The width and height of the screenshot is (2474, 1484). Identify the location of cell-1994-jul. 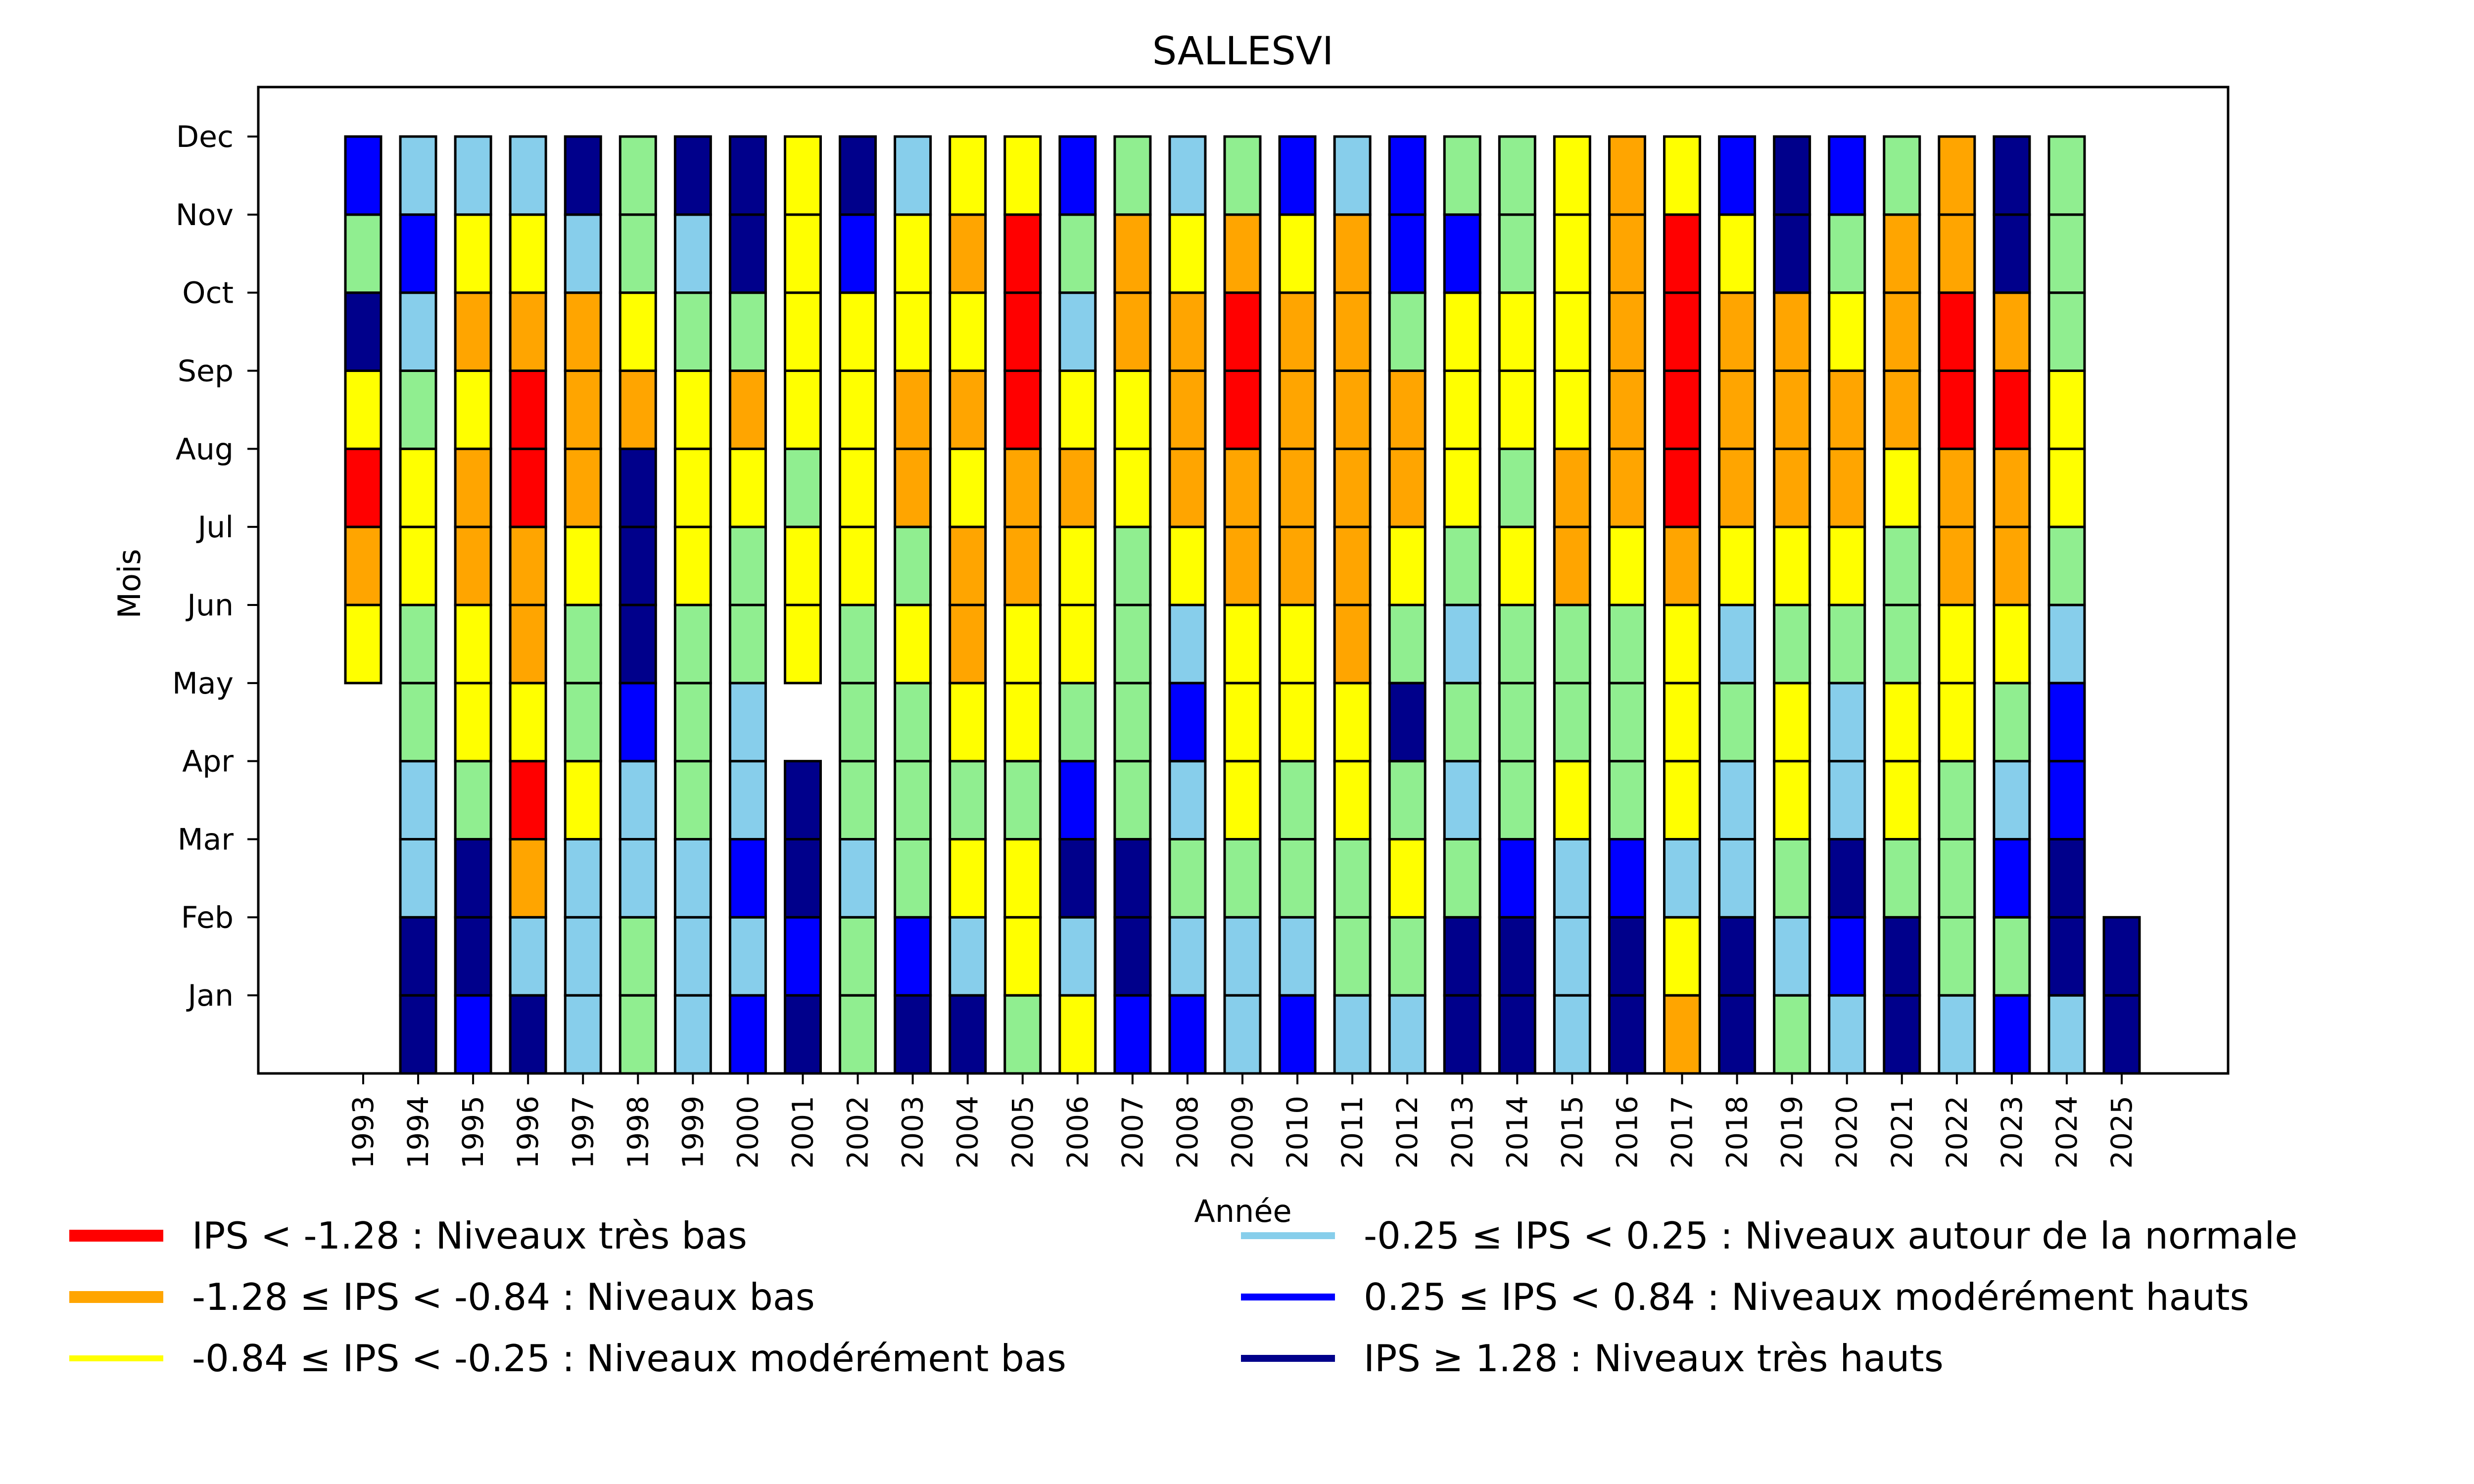
(418, 565).